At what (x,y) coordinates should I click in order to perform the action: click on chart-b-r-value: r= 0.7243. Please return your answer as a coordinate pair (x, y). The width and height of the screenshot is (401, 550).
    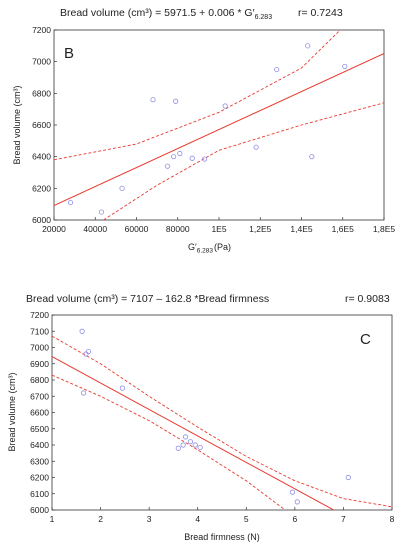
    Looking at the image, I should click on (320, 13).